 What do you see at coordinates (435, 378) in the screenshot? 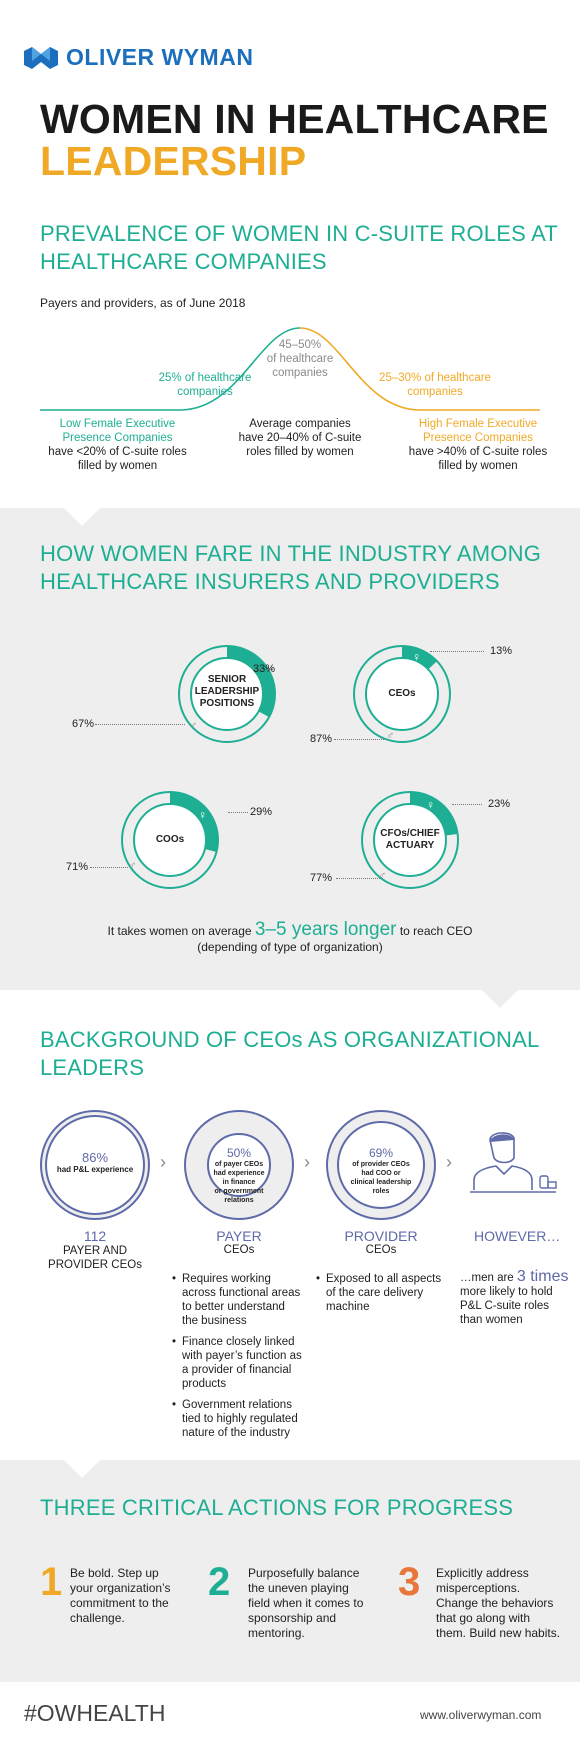
I see `right-pct: 25–30% of healthcare` at bounding box center [435, 378].